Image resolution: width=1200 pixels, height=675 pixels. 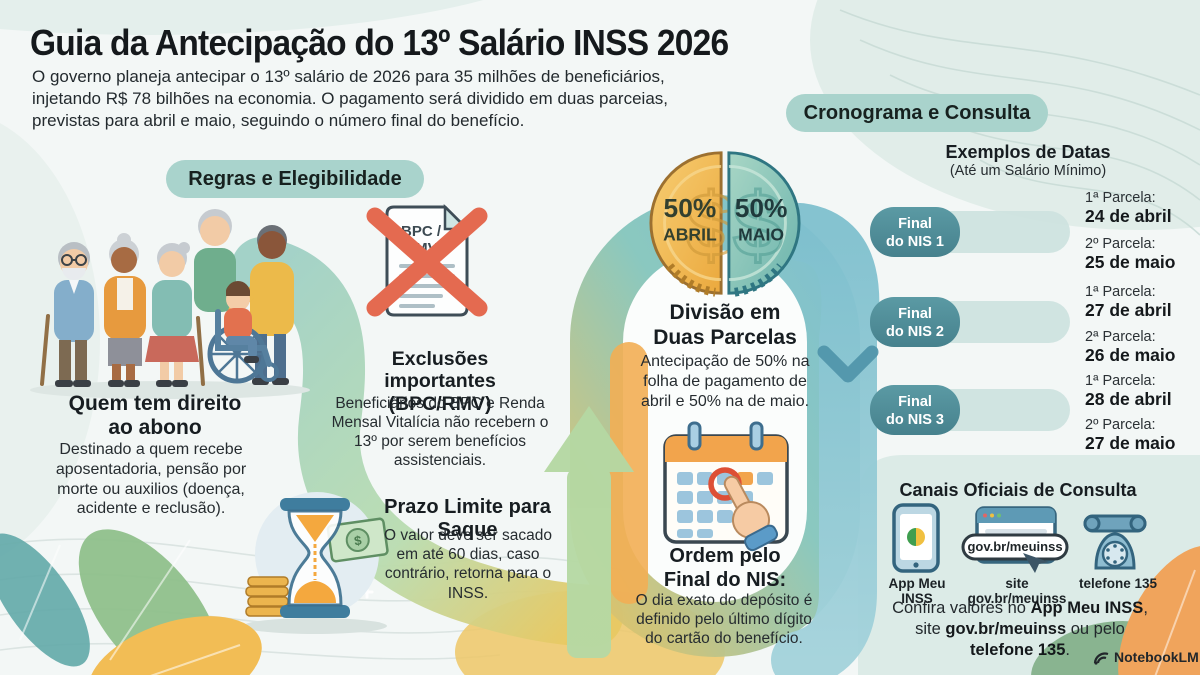 I want to click on watermark-text: NotebookLM, so click(x=1156, y=657).